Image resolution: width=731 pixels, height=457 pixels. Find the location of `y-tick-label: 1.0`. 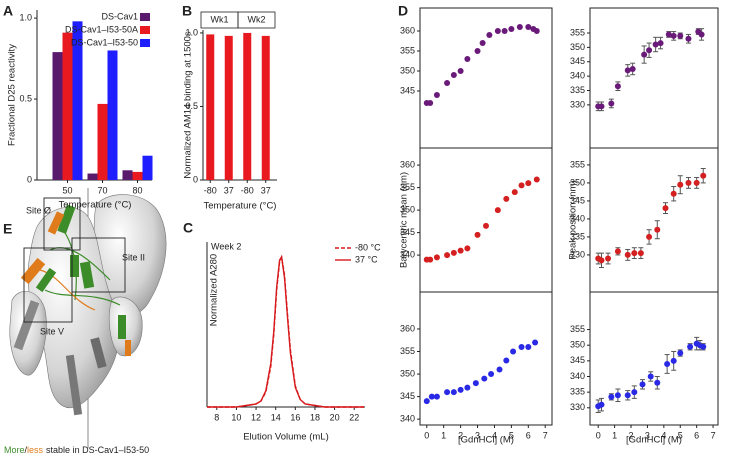

y-tick-label: 1.0 is located at coordinates (25, 17).